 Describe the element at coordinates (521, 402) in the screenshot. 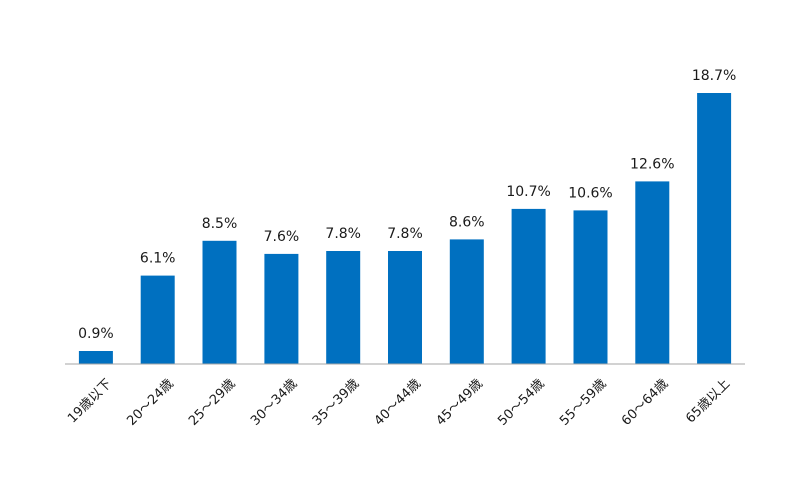

I see `category-label-7: 50～54歳` at that location.